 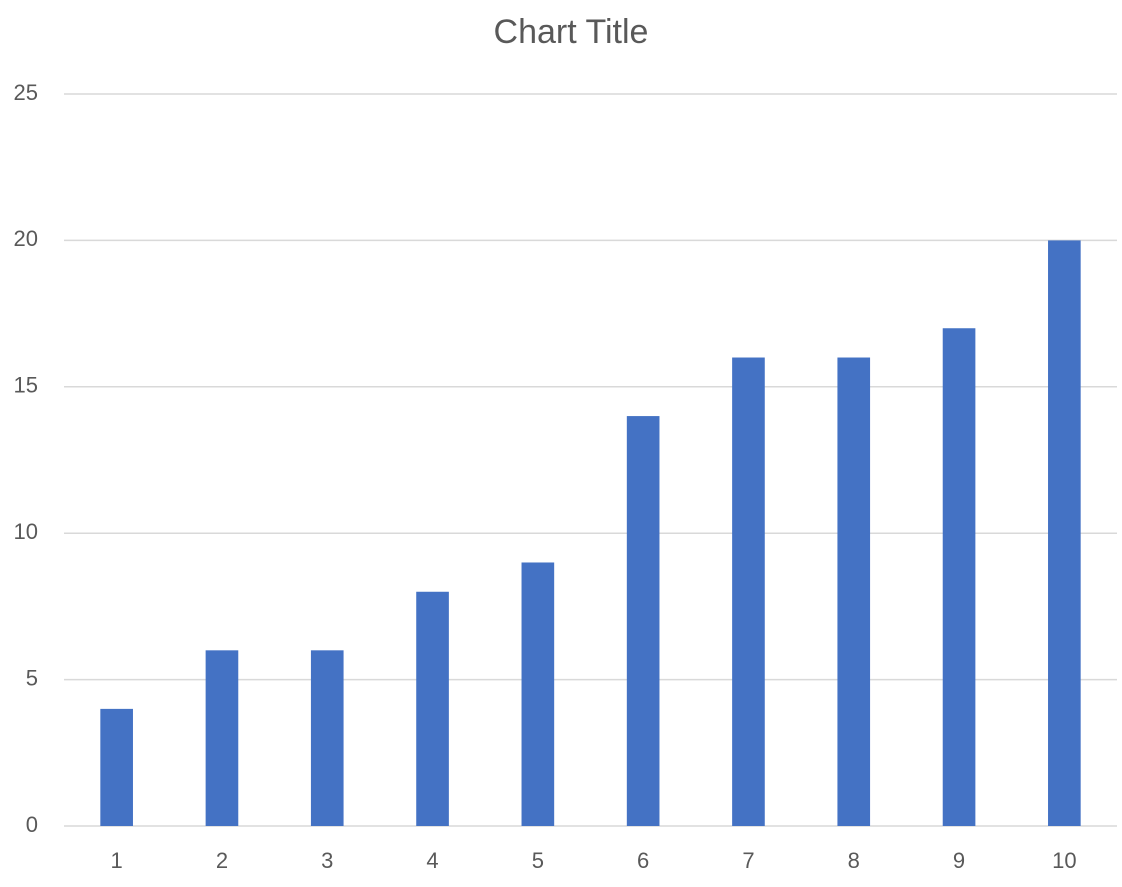 I want to click on x-tick-label: 6, so click(x=643, y=860).